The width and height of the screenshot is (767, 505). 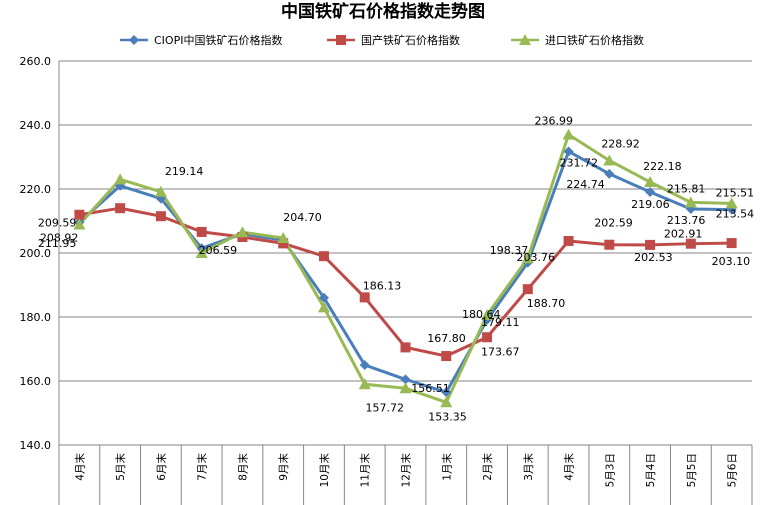 What do you see at coordinates (500, 322) in the screenshot?
I see `data-label: 179.11` at bounding box center [500, 322].